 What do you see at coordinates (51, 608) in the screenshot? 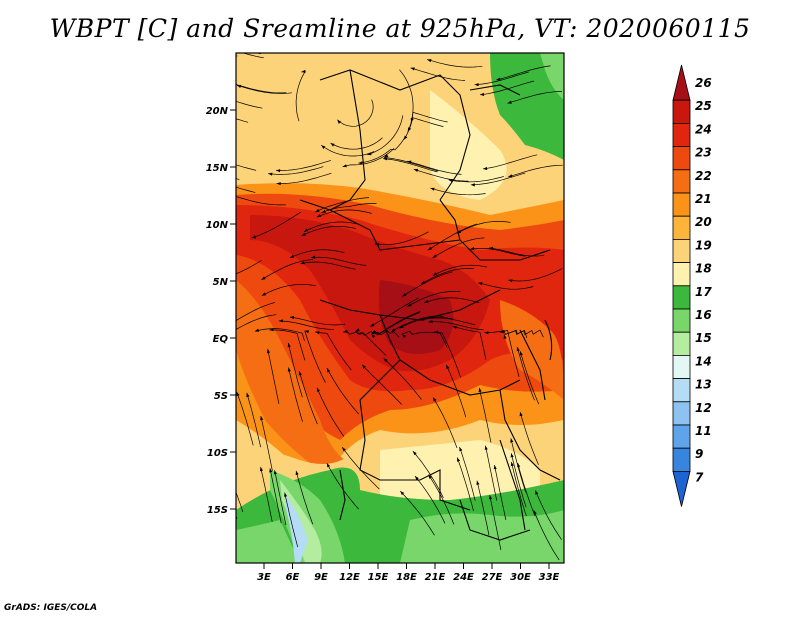
I see `grads-credit: GrADS: IGES/COLA` at bounding box center [51, 608].